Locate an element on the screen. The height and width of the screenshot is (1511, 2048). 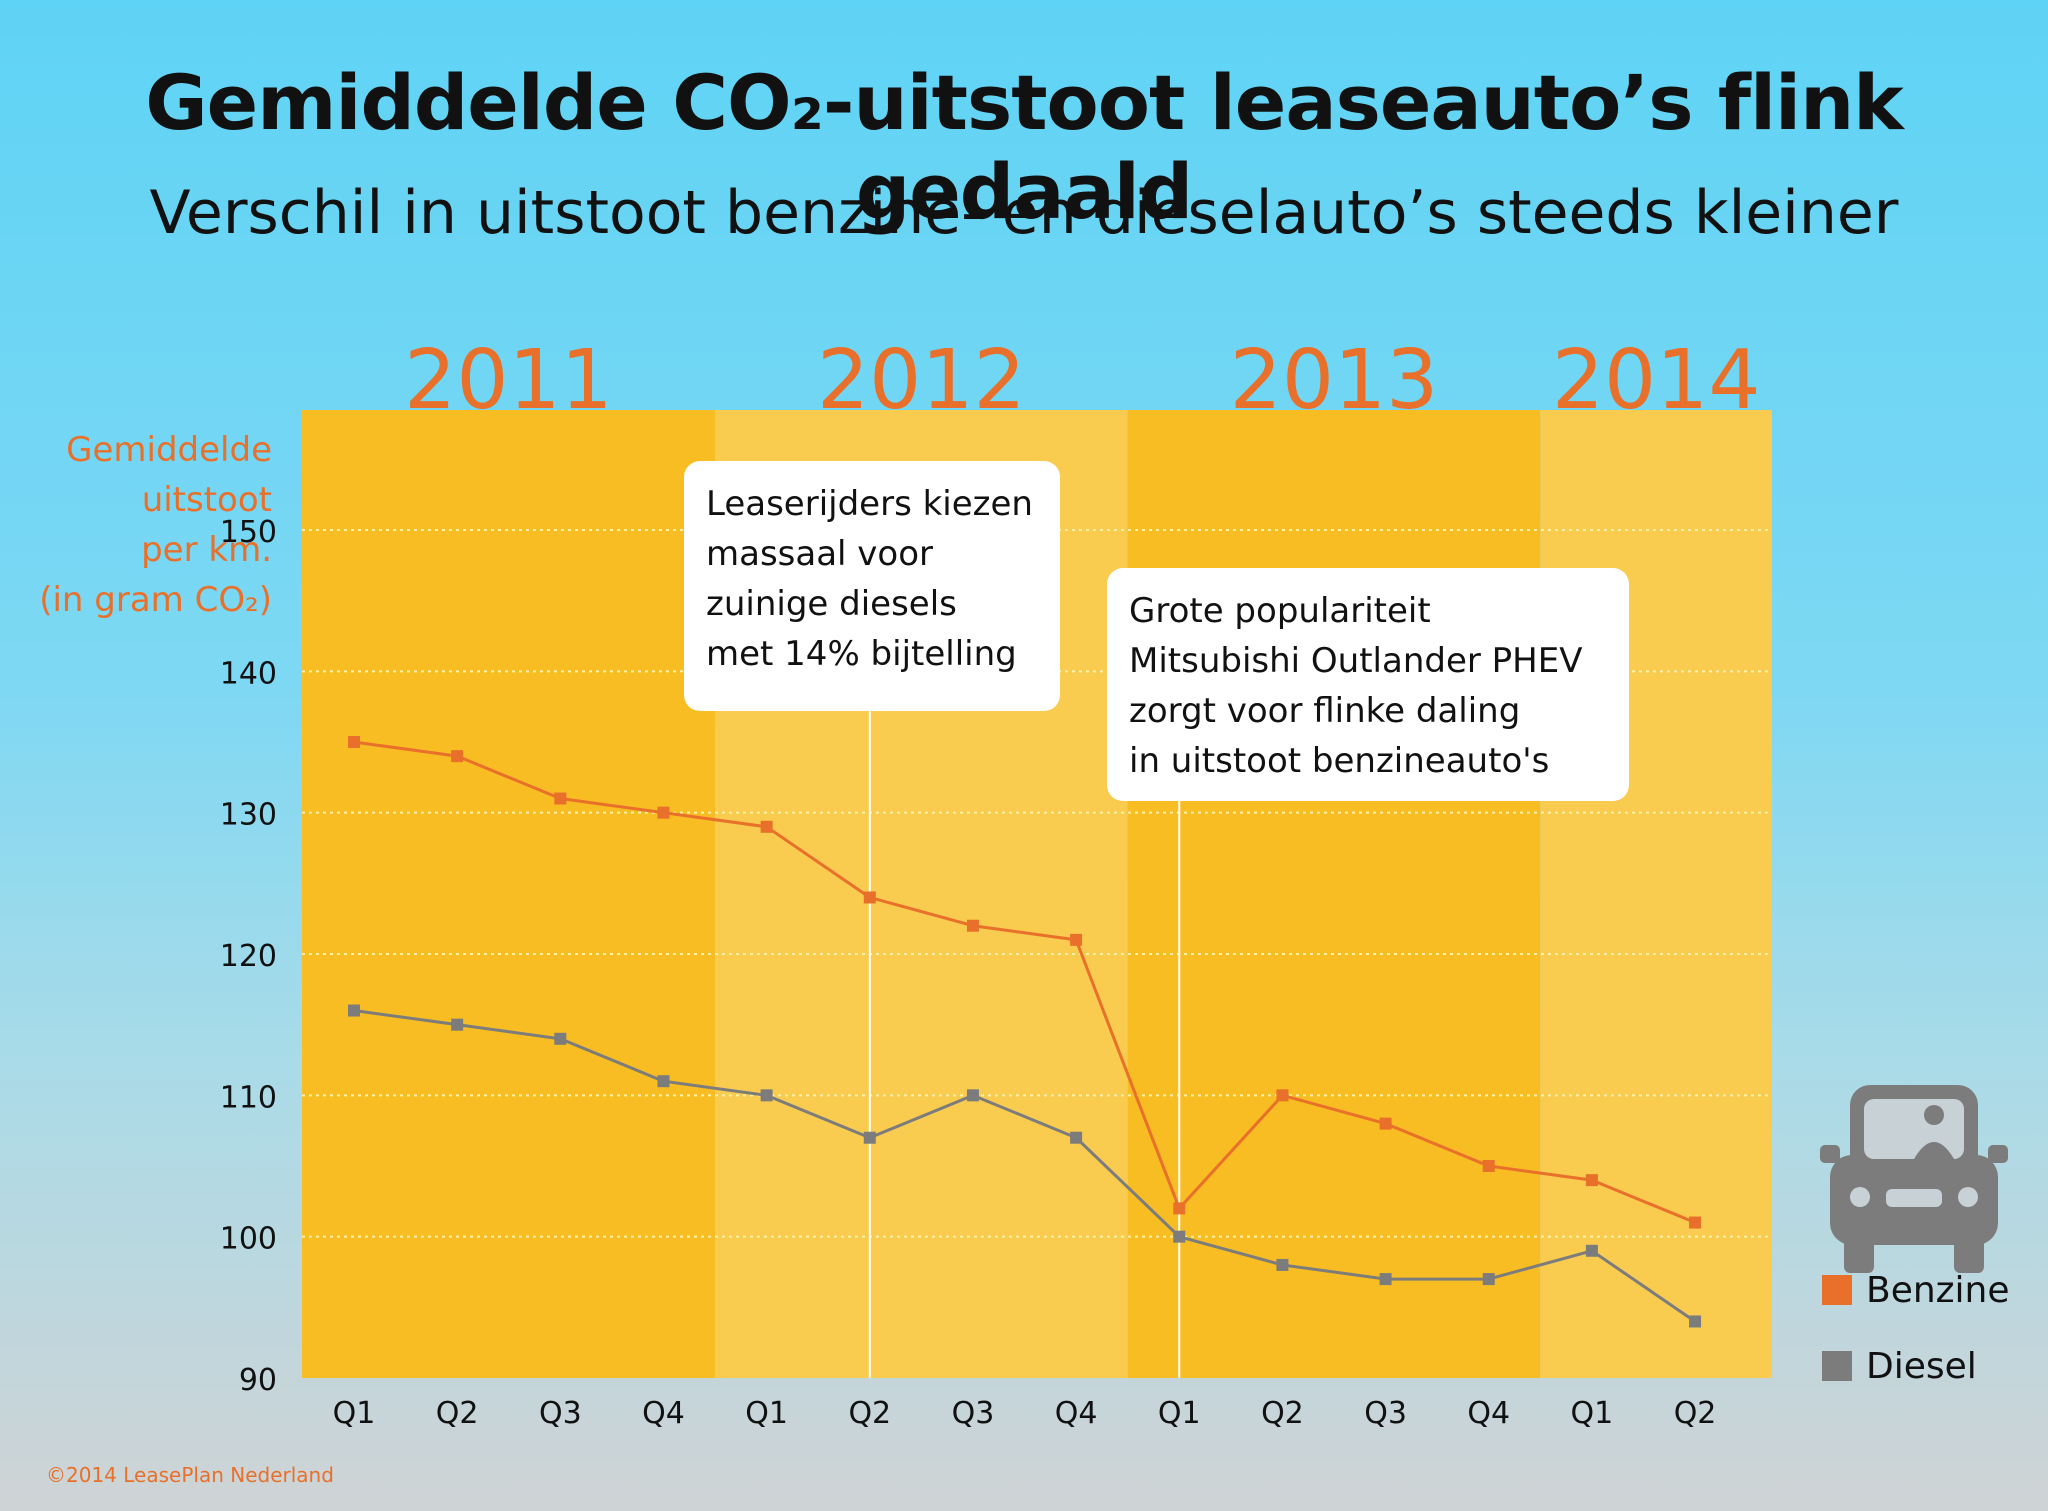
y-axis-label-line: (in gram CO₂) is located at coordinates (155, 600).